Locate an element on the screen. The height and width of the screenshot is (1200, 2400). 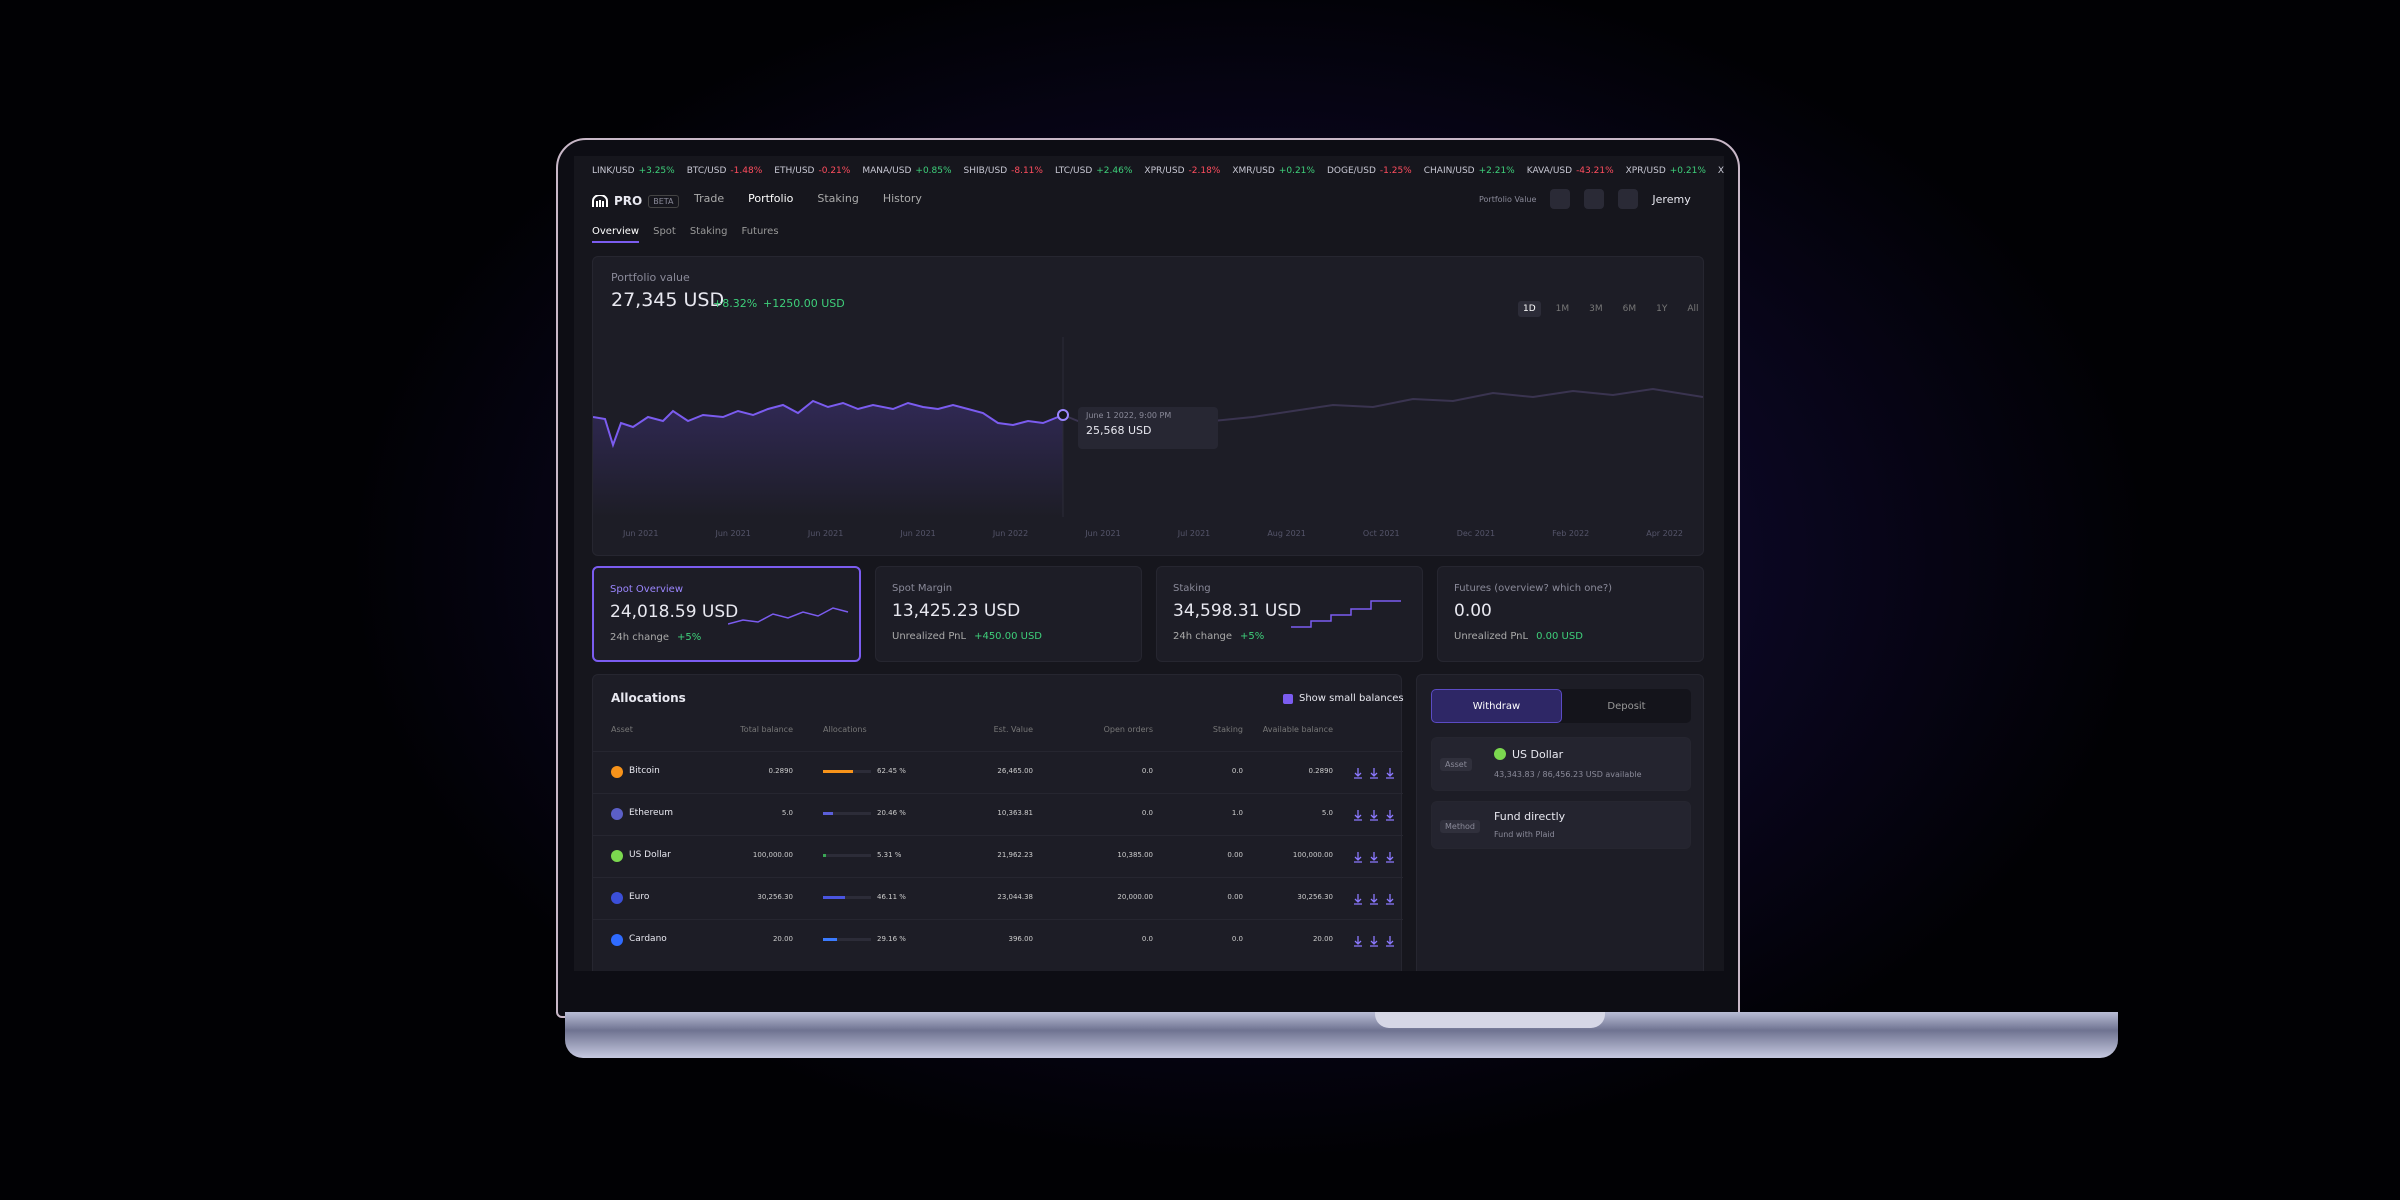
range-button: All is located at coordinates (1693, 309).